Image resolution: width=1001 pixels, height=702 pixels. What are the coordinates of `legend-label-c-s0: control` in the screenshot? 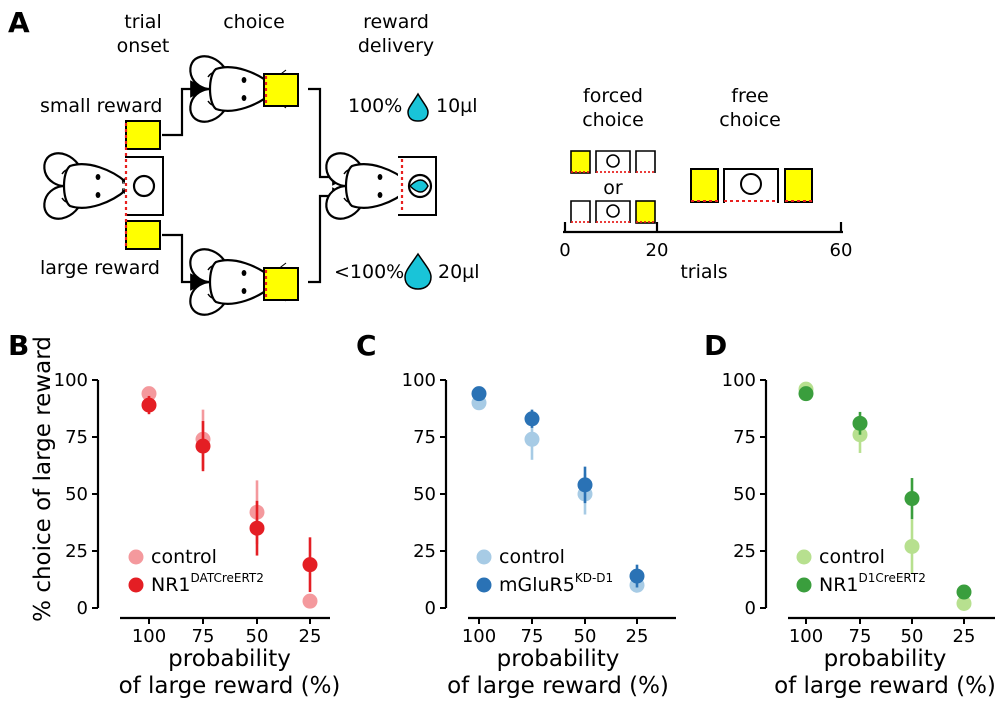 It's located at (532, 557).